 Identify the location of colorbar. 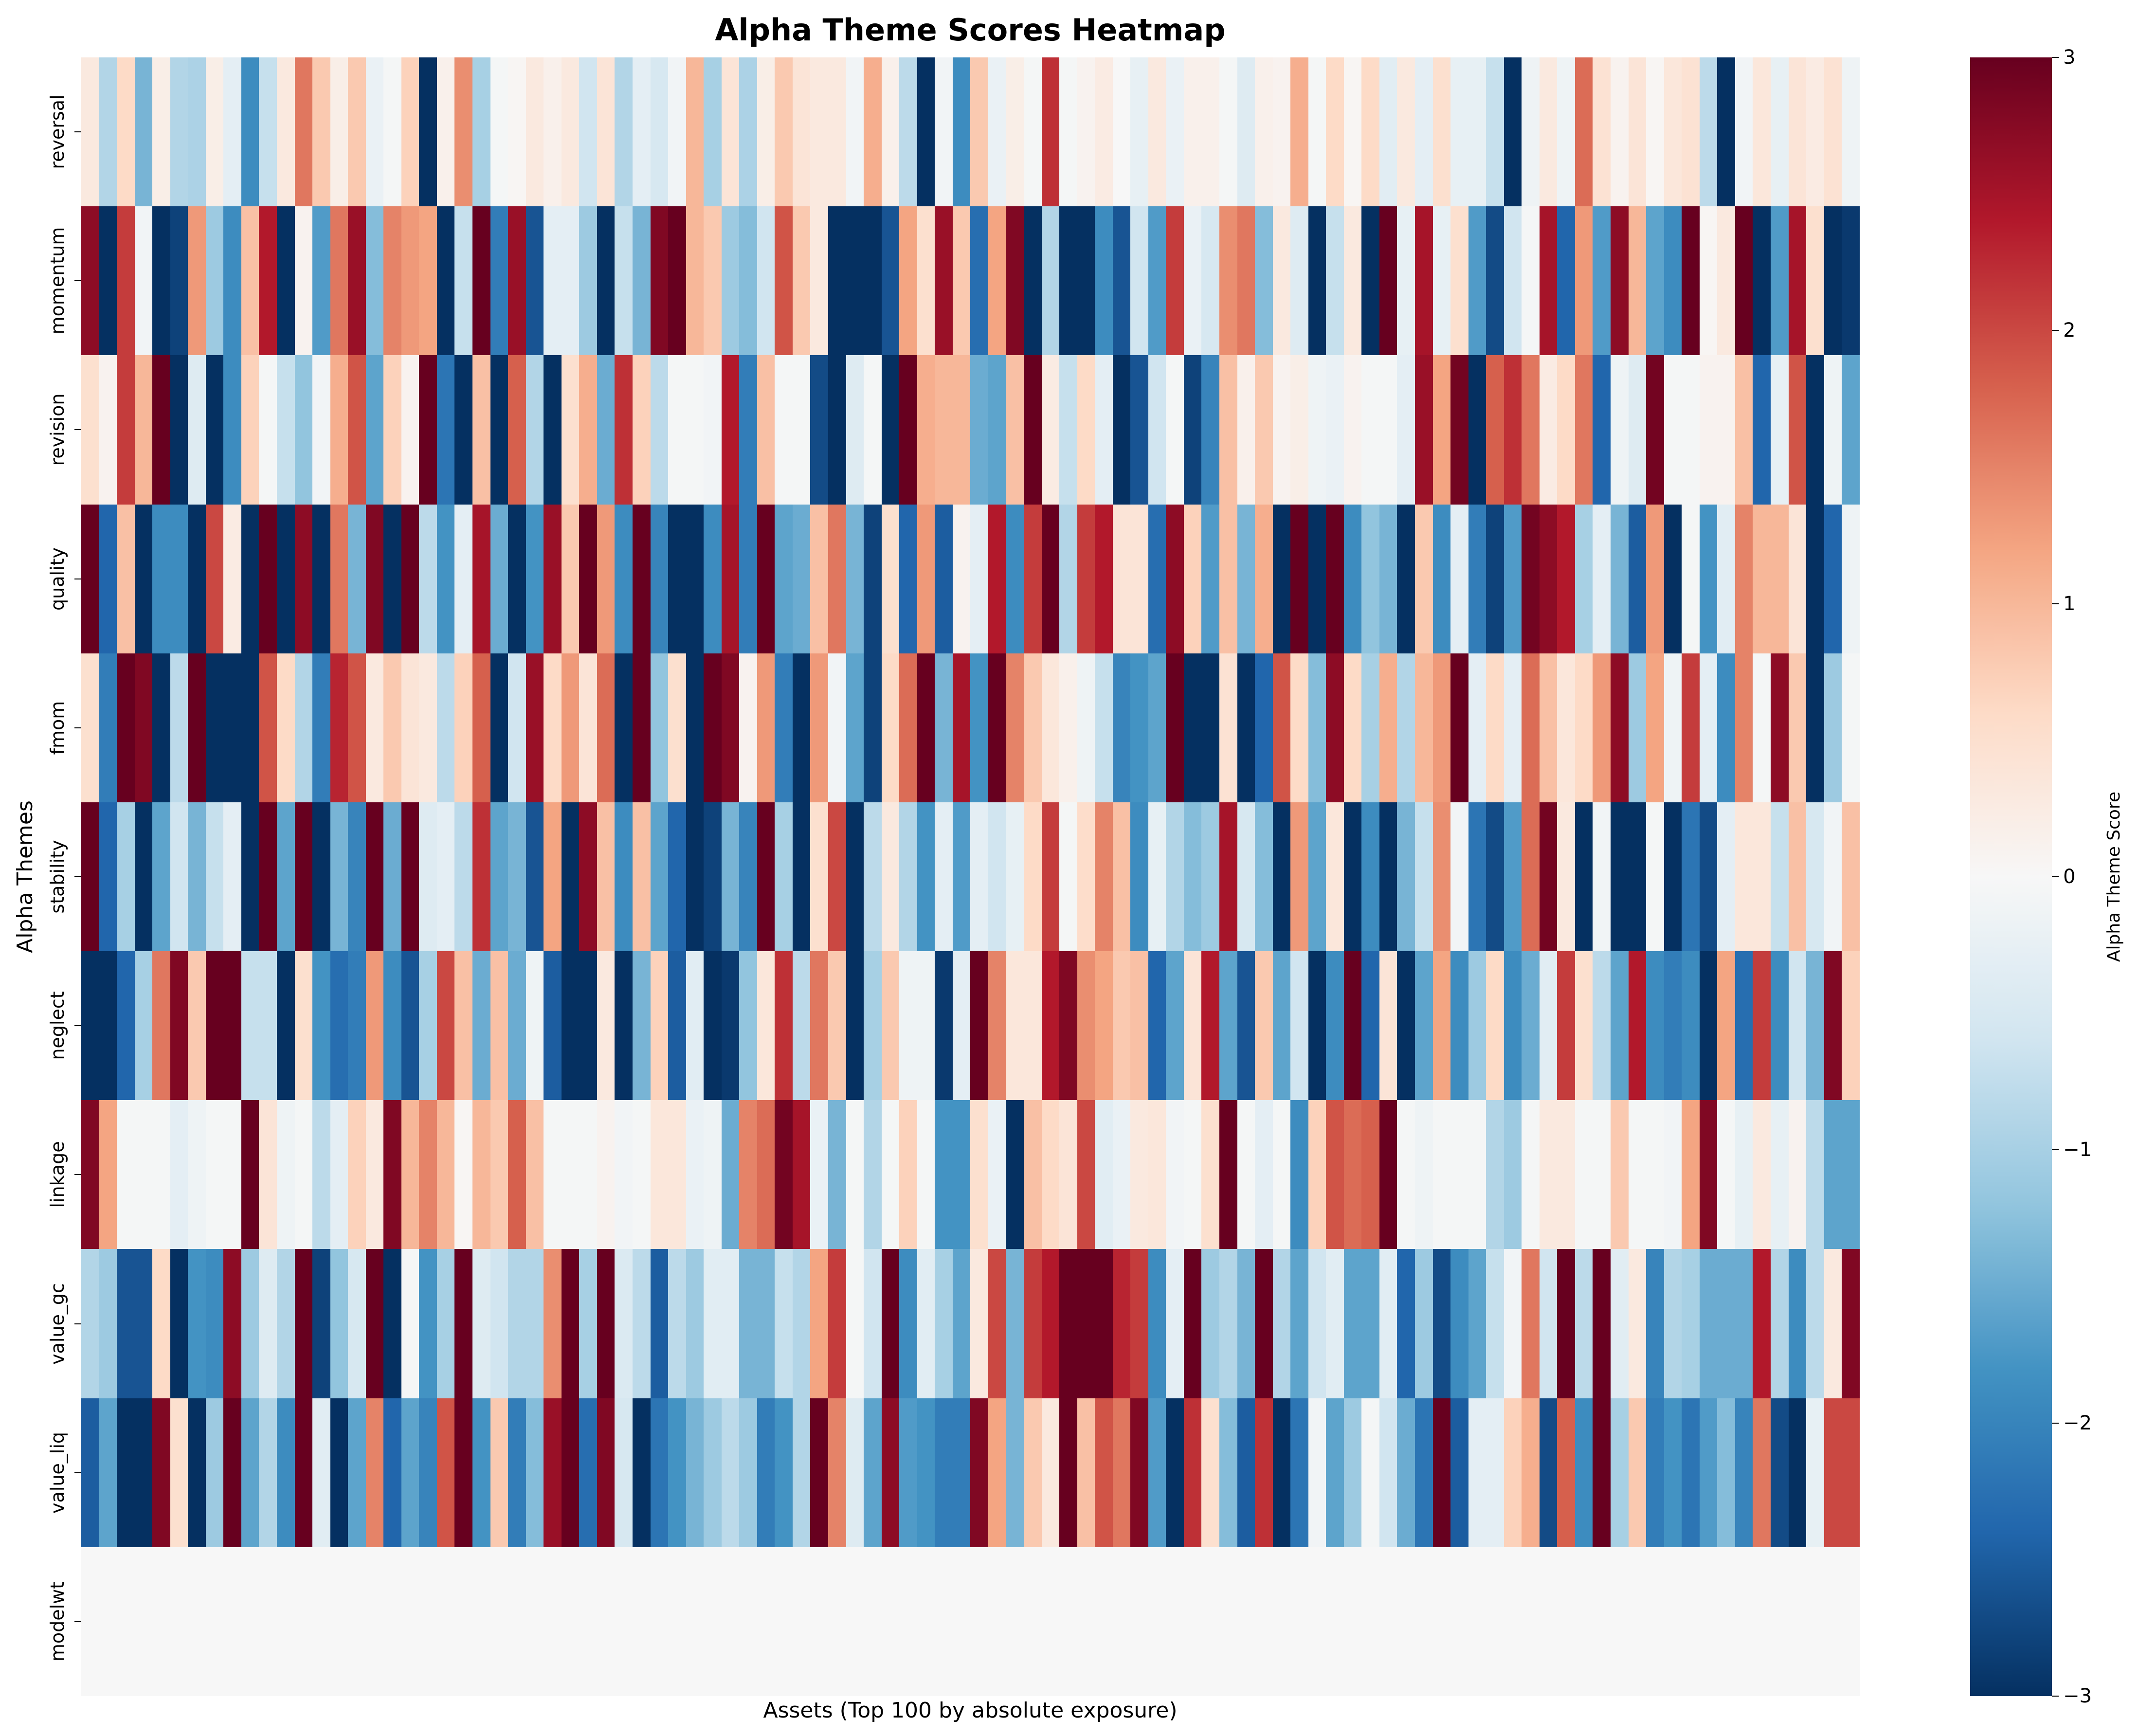
(2011, 877).